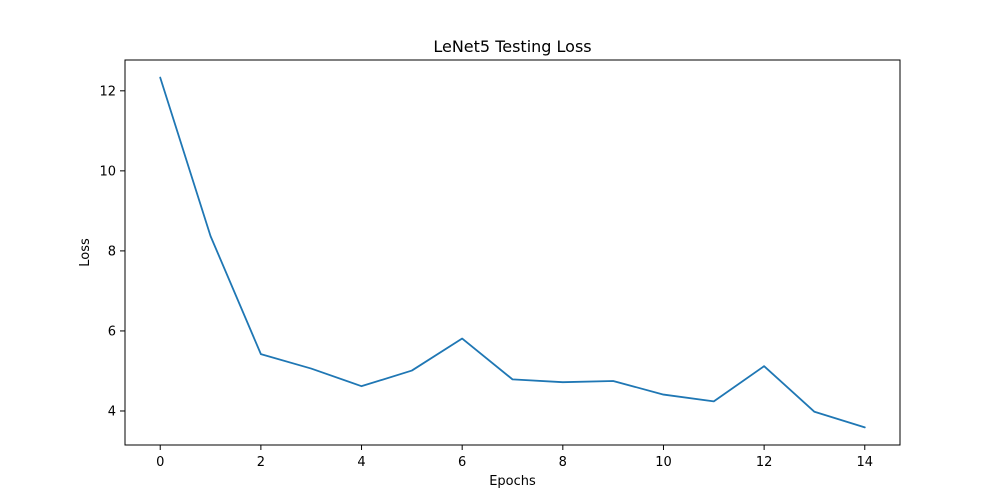 This screenshot has height=500, width=1000. I want to click on x-tick-label: 8, so click(563, 462).